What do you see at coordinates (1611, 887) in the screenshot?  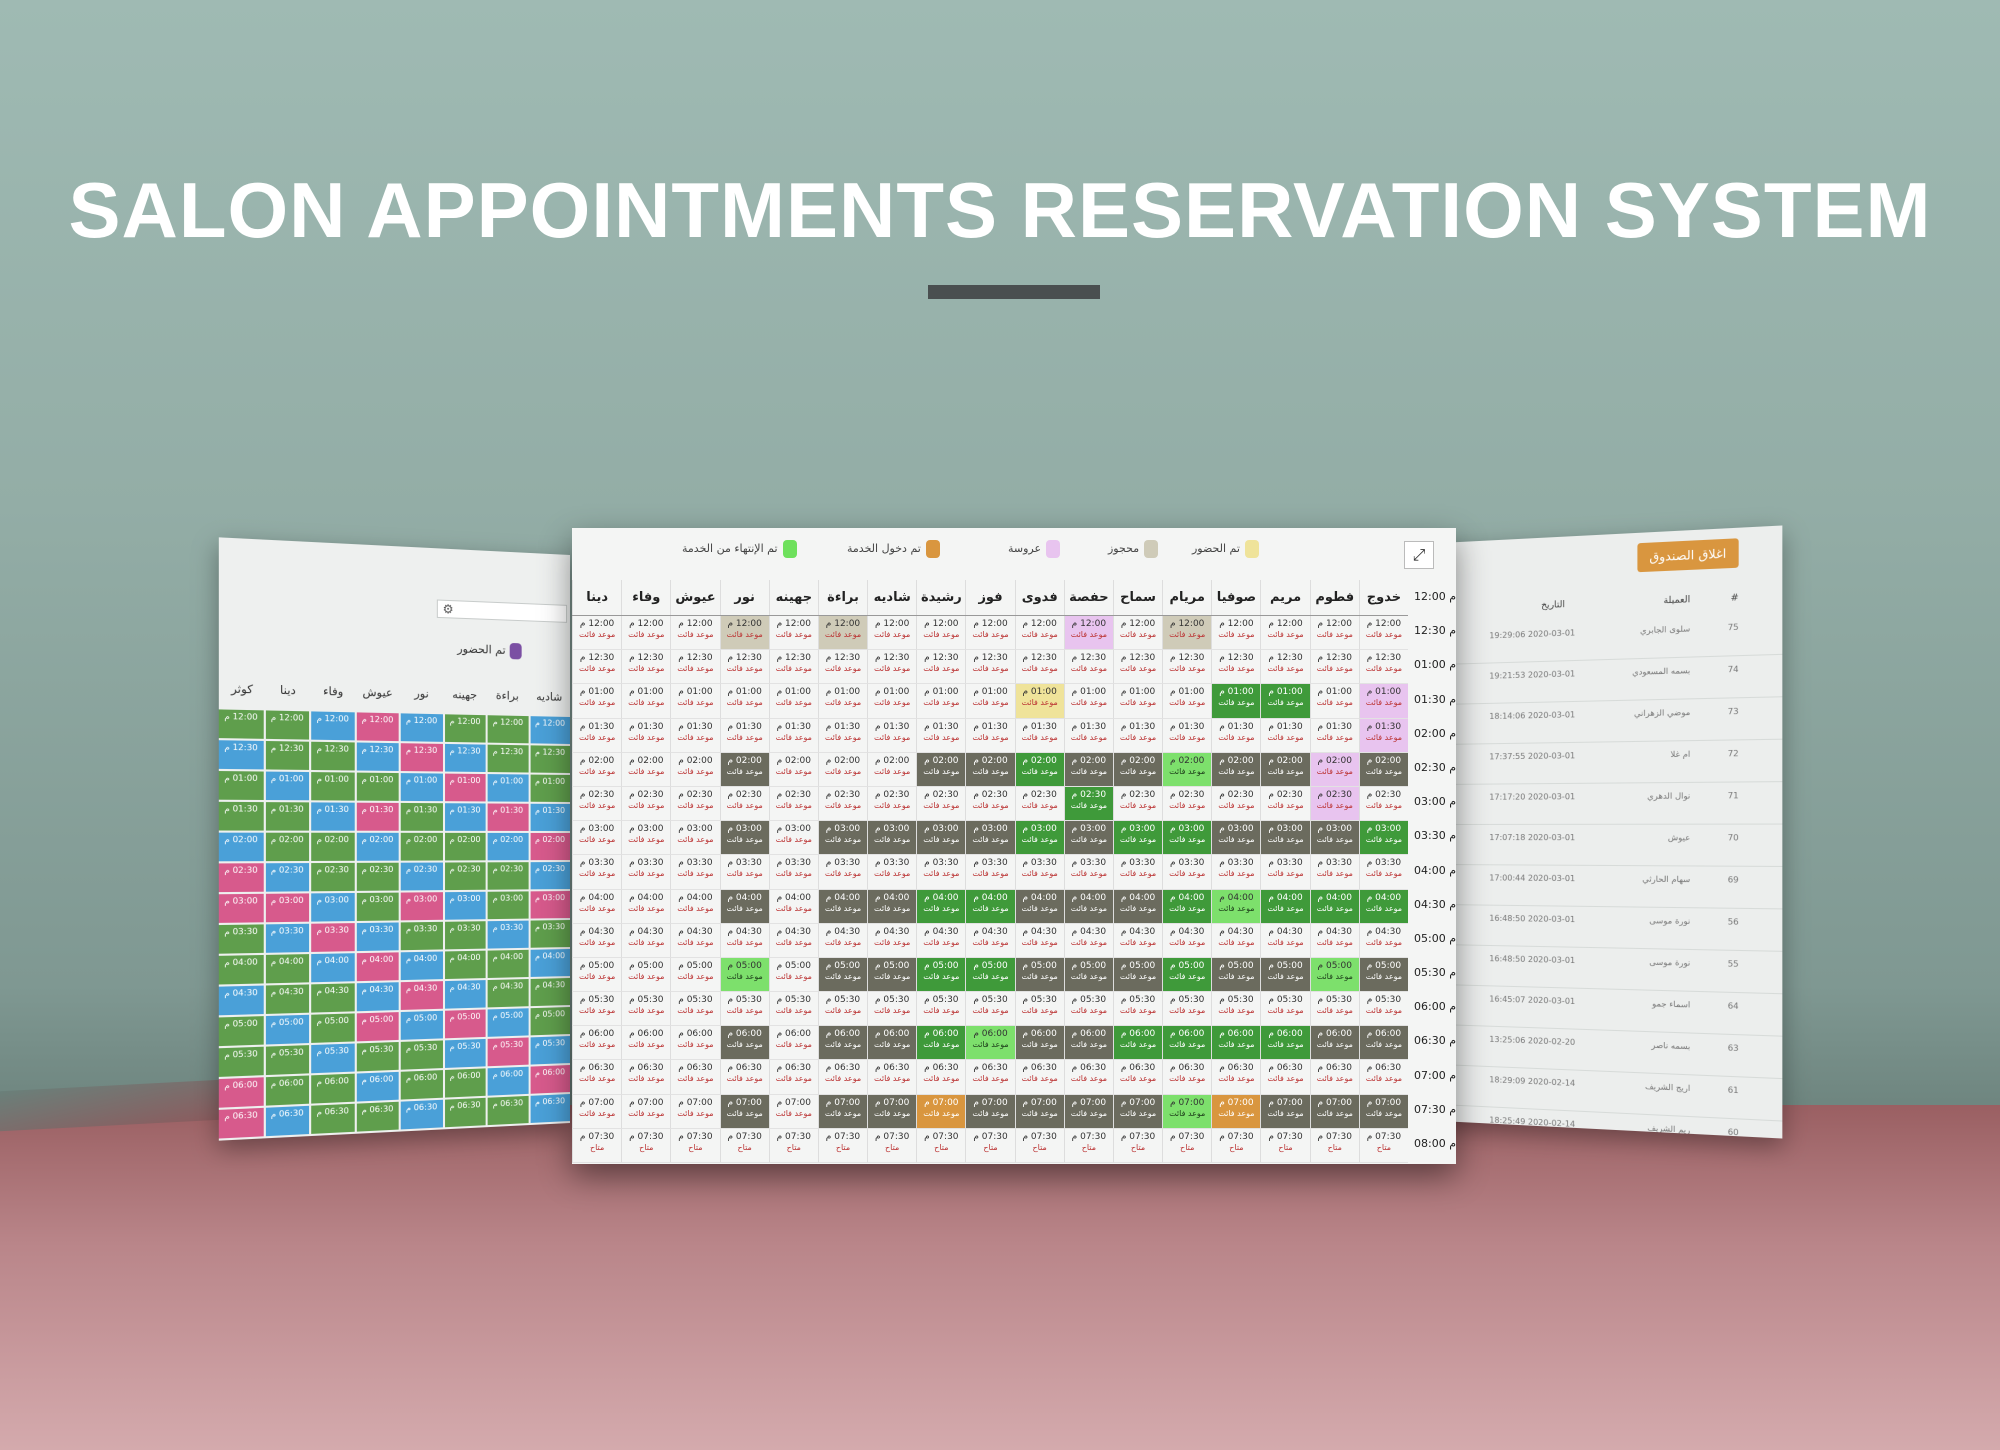 I see `cashbox-row: 69 سهام الحارثي 17:00:44 2020-03-01` at bounding box center [1611, 887].